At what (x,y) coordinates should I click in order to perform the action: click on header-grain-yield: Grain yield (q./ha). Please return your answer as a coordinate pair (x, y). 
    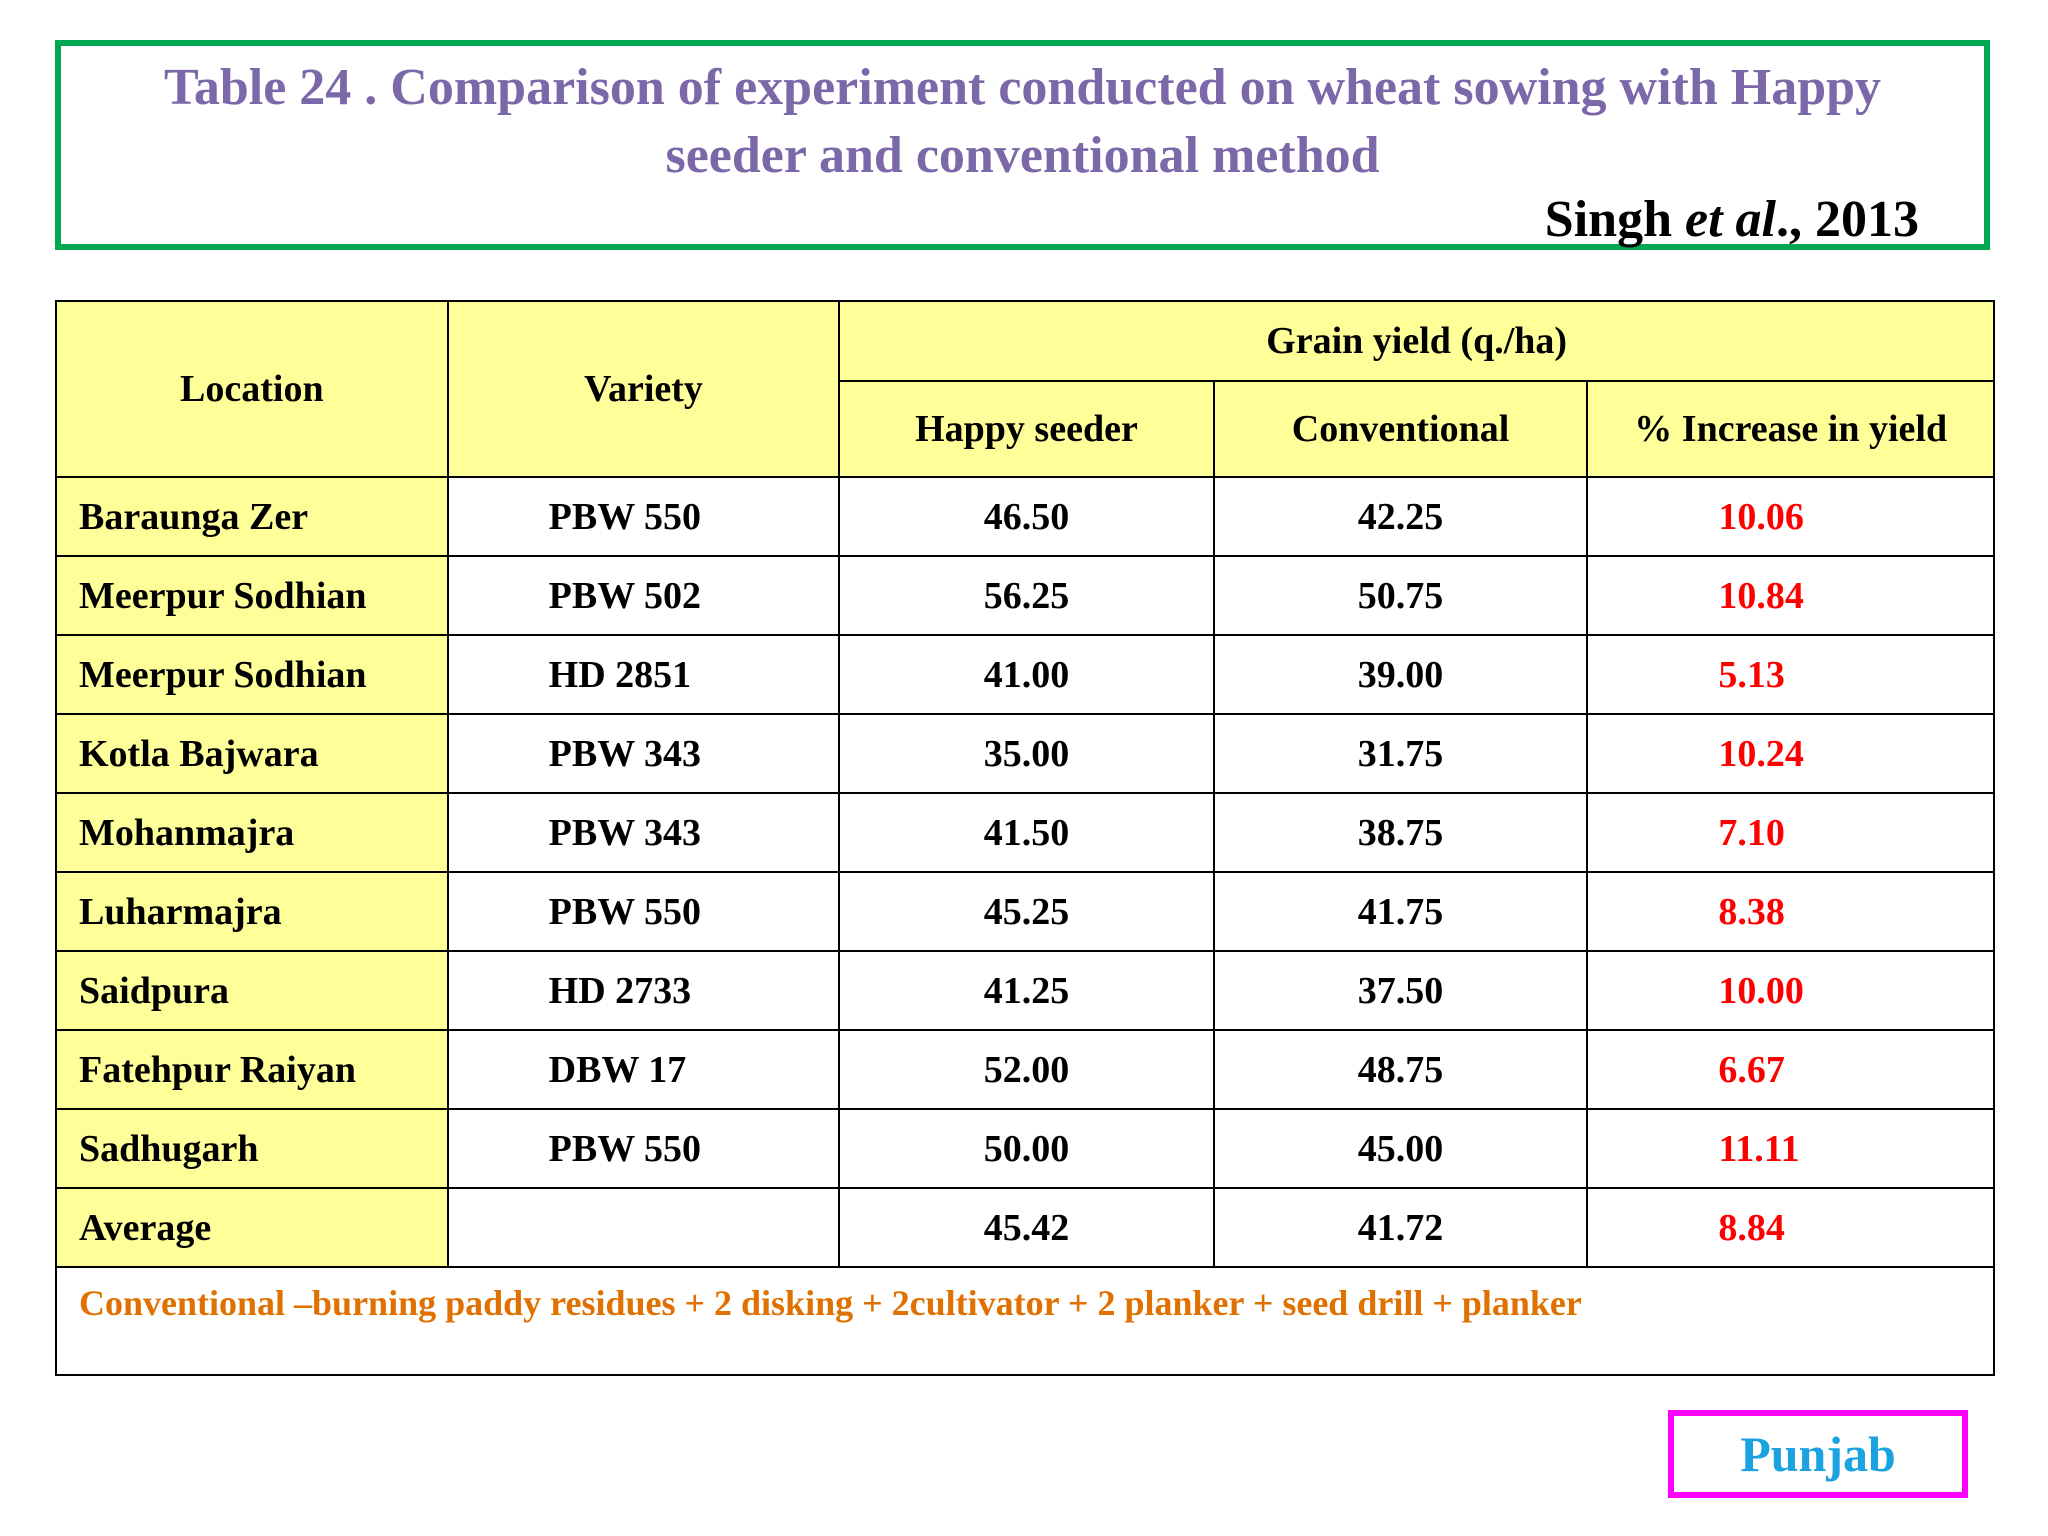
    Looking at the image, I should click on (1416, 341).